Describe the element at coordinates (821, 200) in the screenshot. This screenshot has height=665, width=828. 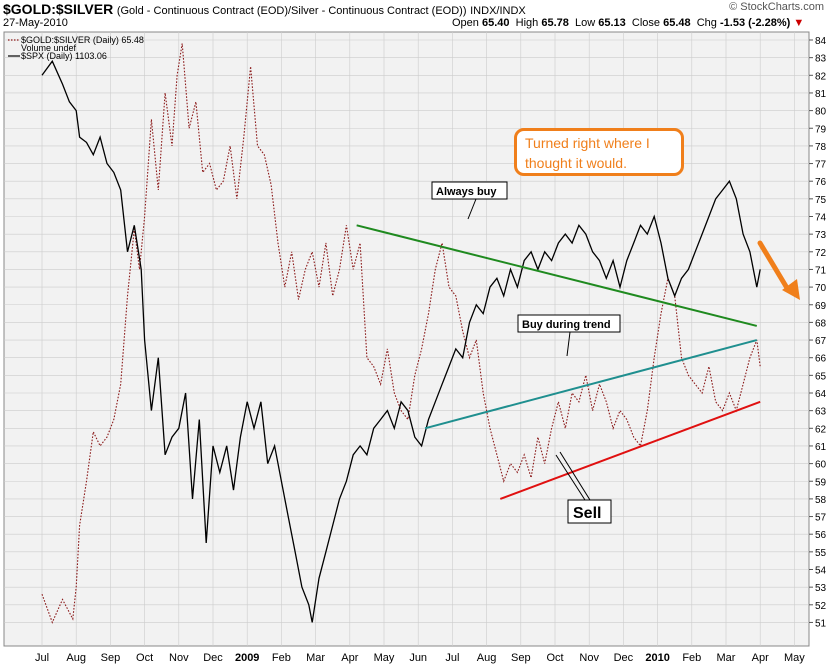
I see `y-tick-label: 75` at that location.